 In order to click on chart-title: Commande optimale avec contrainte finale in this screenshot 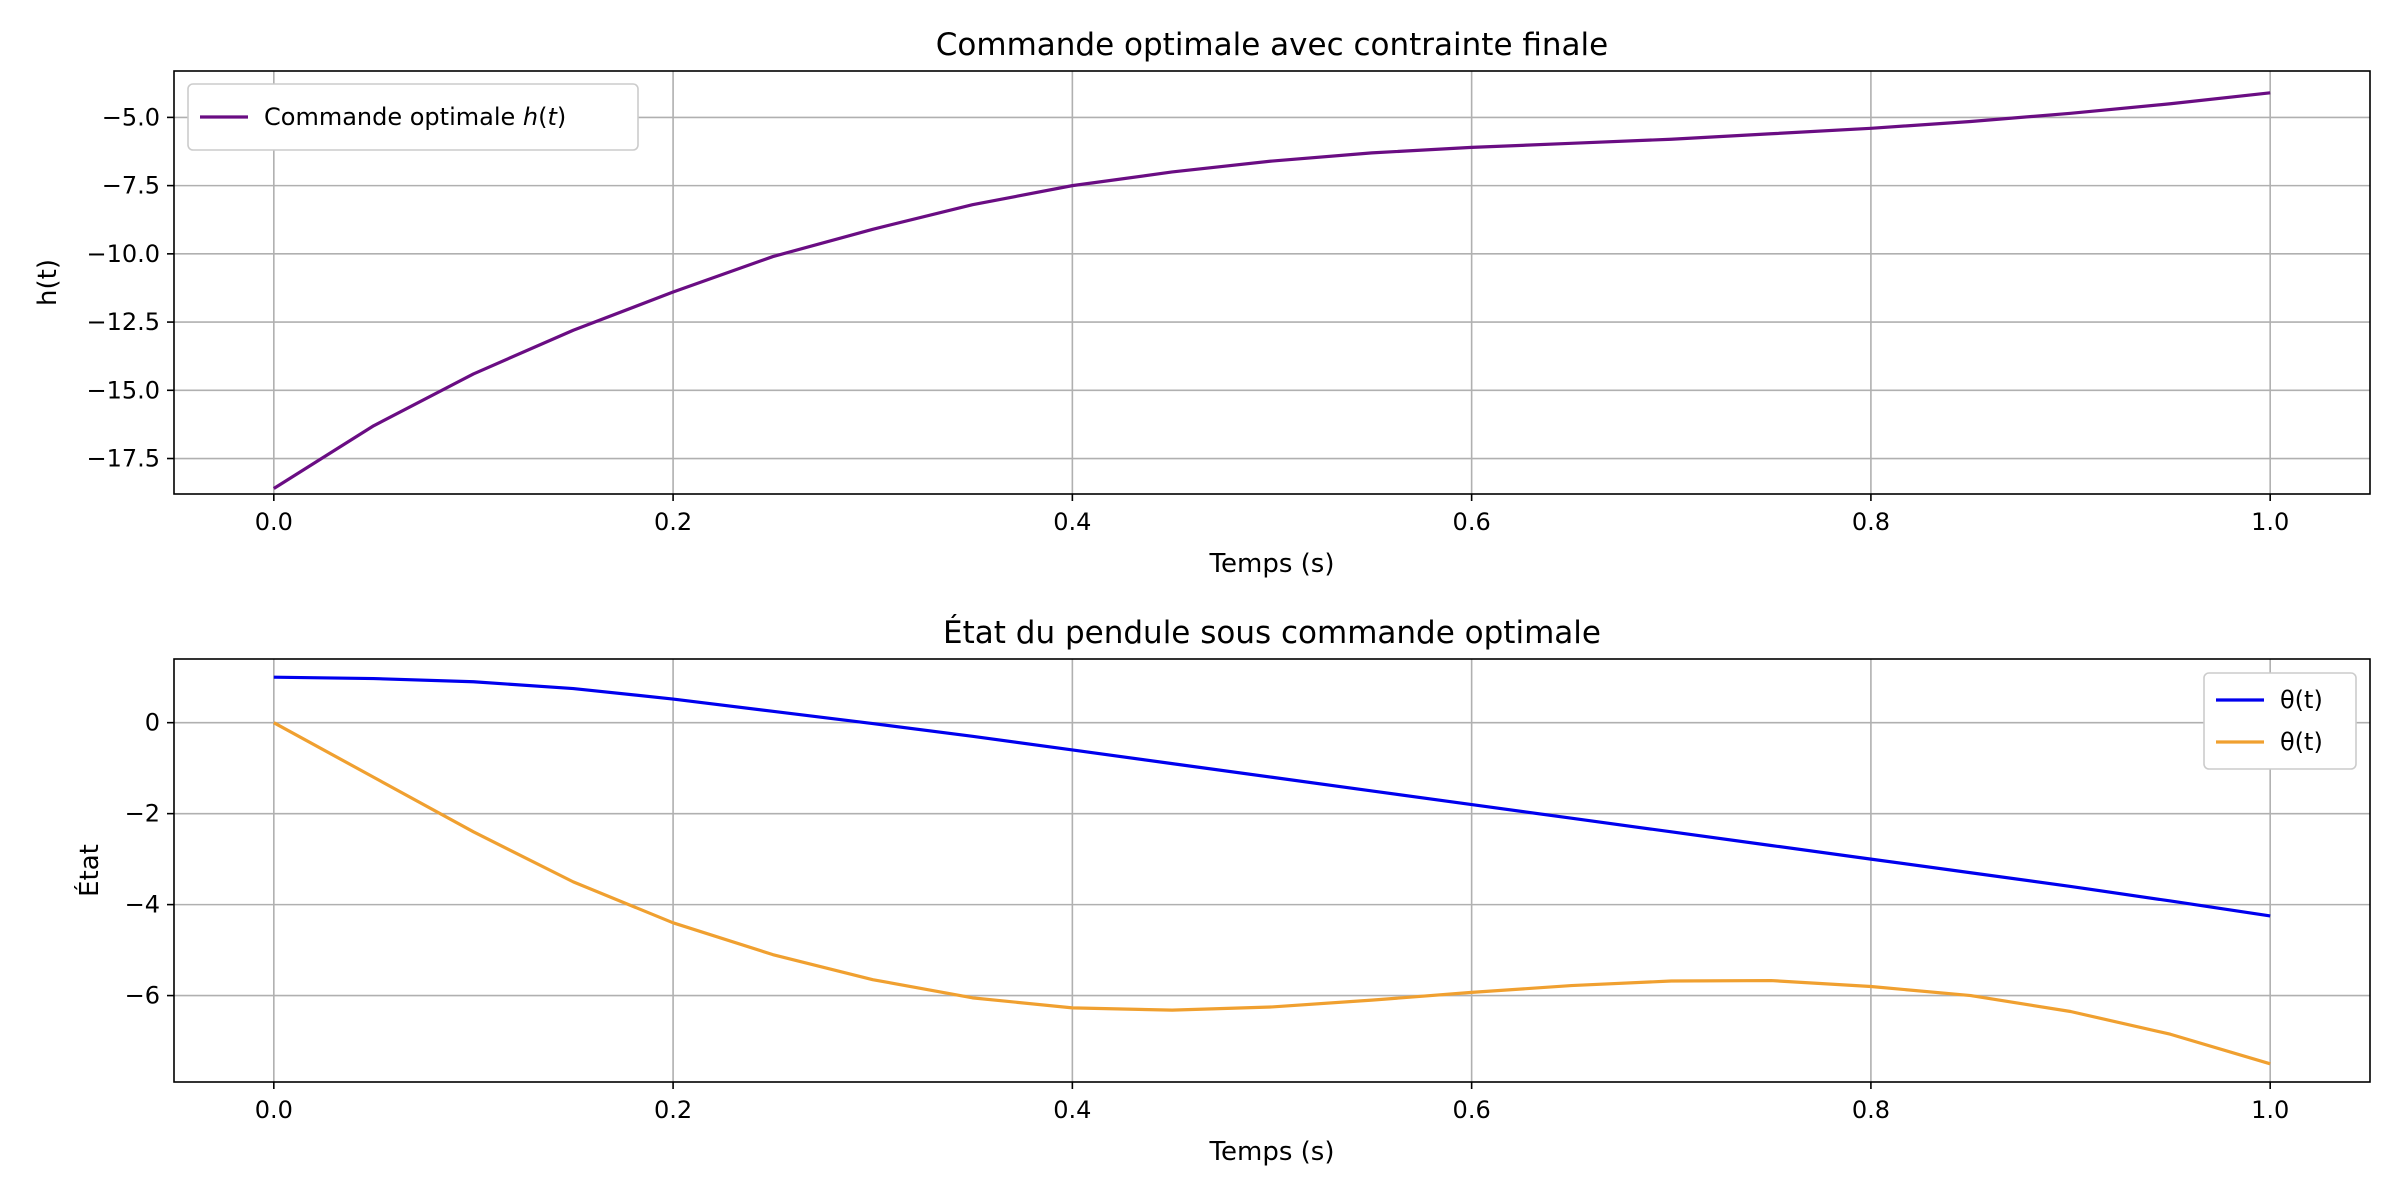, I will do `click(1272, 45)`.